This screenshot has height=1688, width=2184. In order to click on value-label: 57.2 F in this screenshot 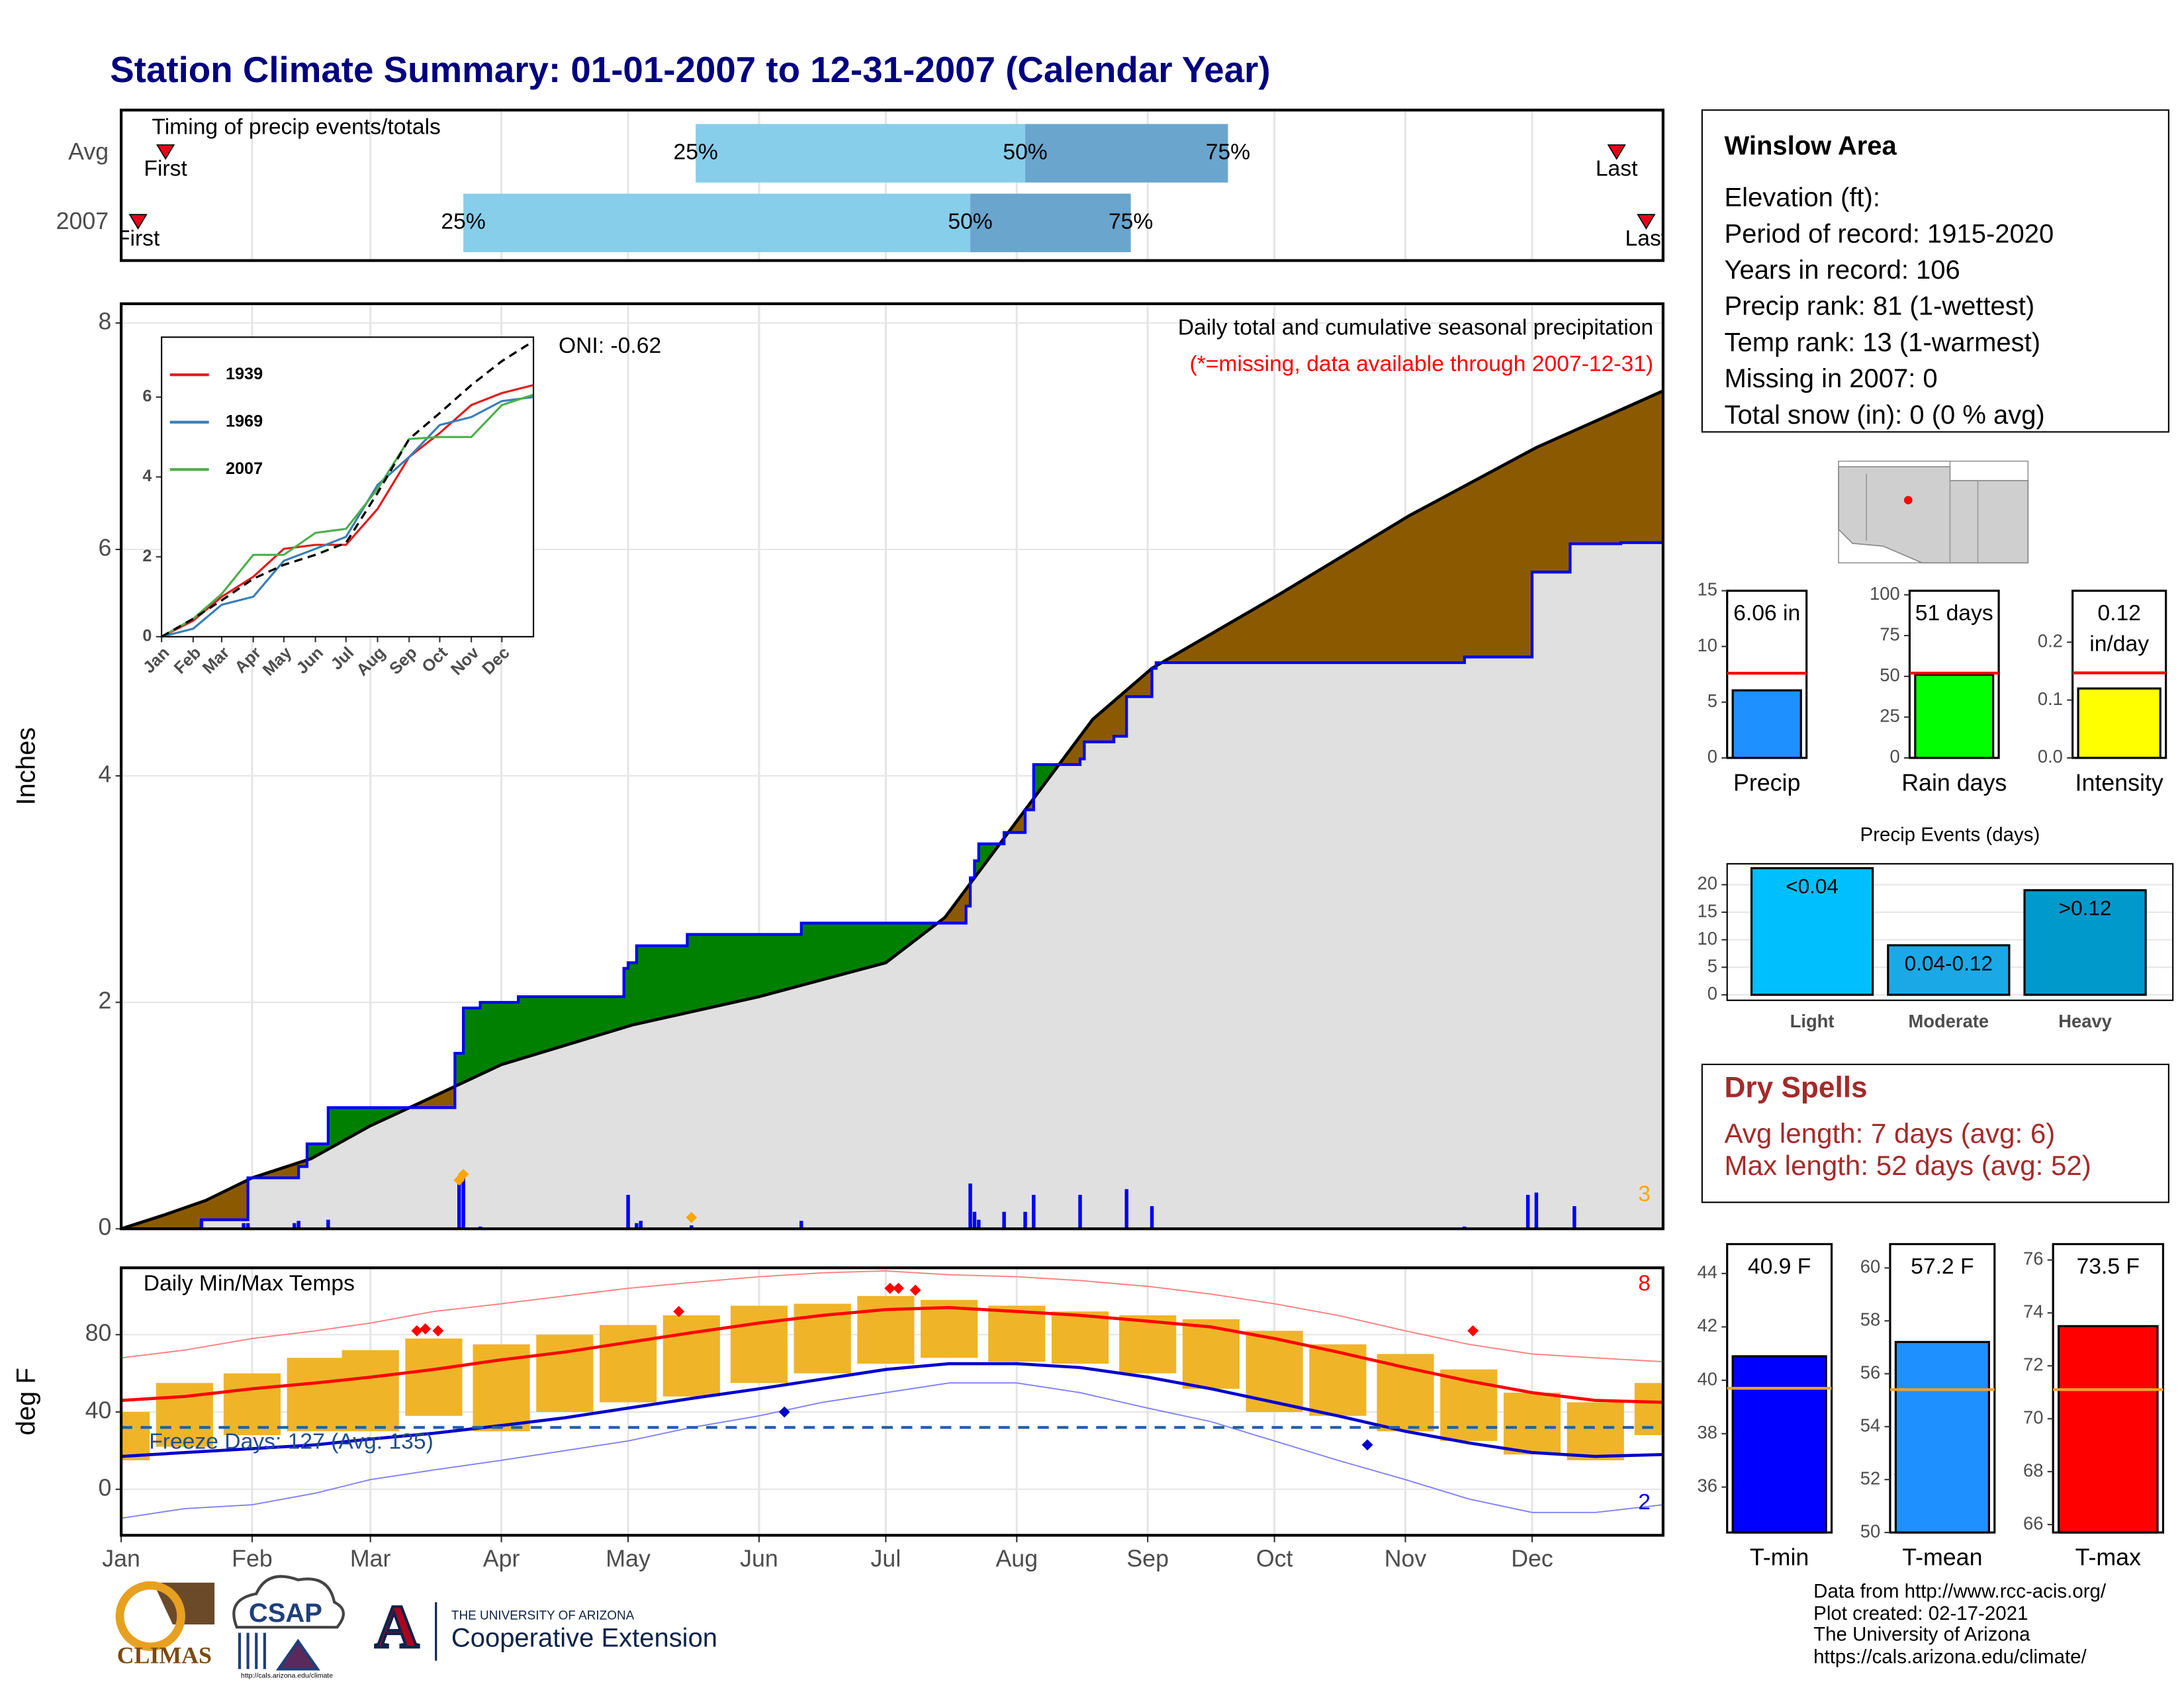, I will do `click(1942, 1266)`.